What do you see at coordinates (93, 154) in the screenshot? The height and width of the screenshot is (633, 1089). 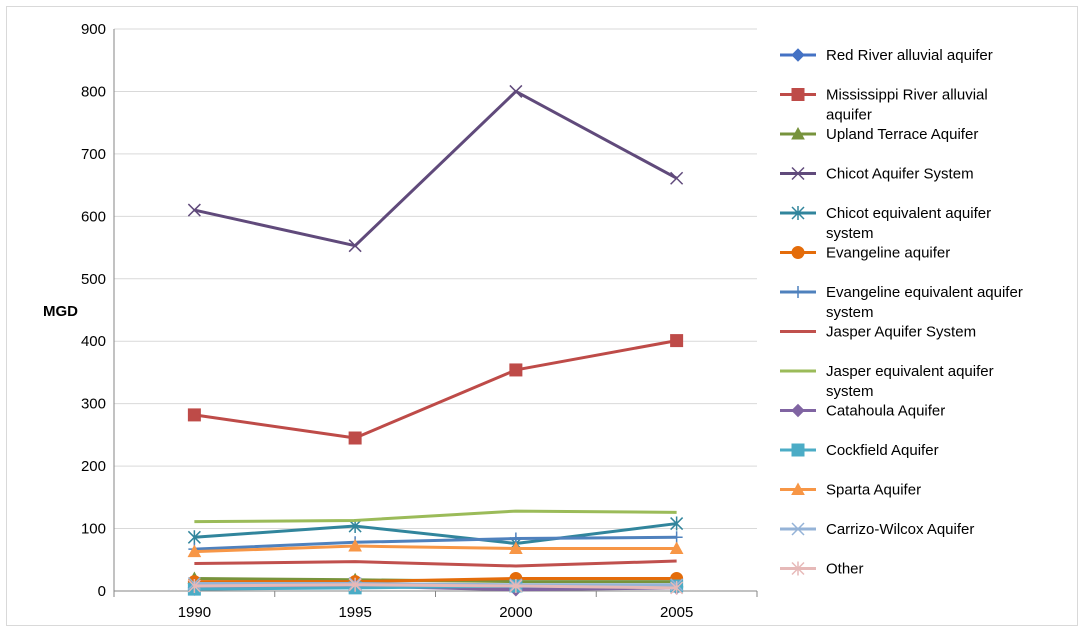 I see `y-tick-label: 700` at bounding box center [93, 154].